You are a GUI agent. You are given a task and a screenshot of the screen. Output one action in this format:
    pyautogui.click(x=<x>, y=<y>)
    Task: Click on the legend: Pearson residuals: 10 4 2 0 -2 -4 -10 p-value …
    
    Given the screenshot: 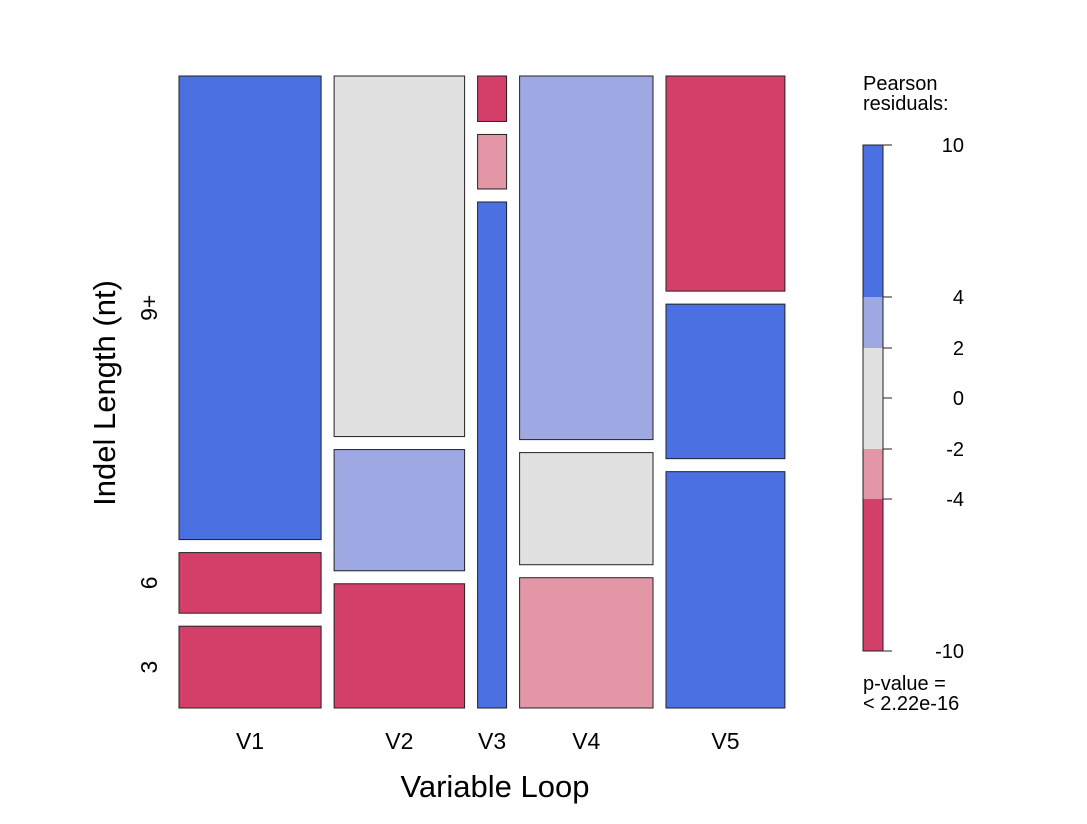 What is the action you would take?
    pyautogui.click(x=913, y=394)
    